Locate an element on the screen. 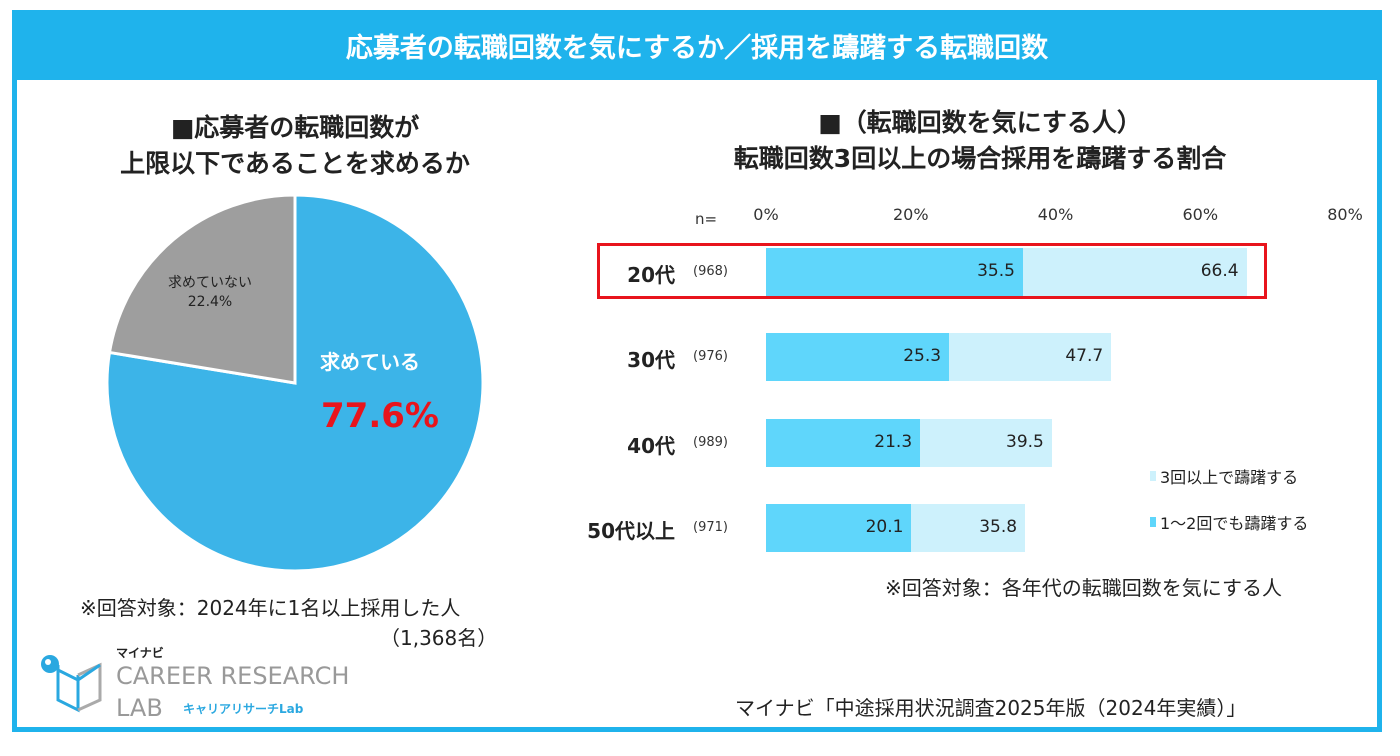 The image size is (1400, 756). data-label: 66.4 is located at coordinates (1219, 271).